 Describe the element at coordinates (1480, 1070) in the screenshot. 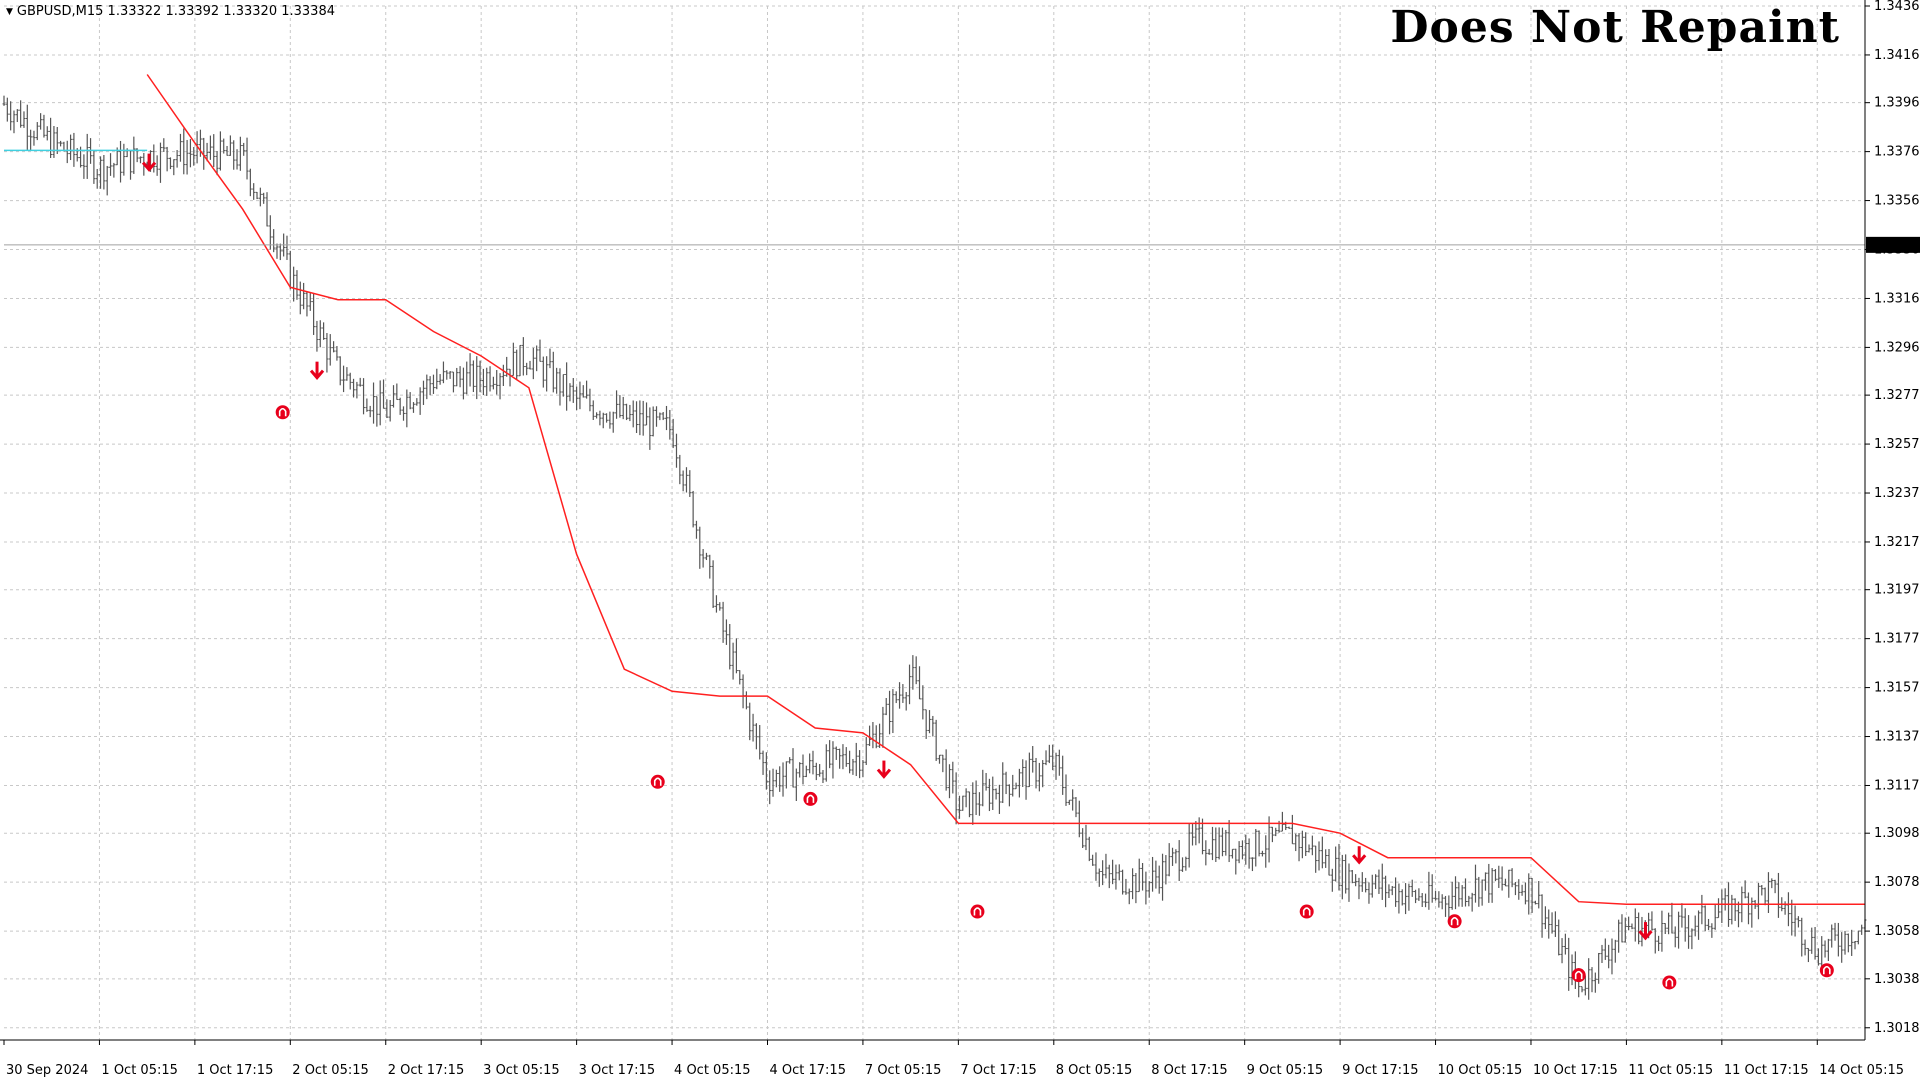

I see `time-tick-label: 10 Oct 05:15` at that location.